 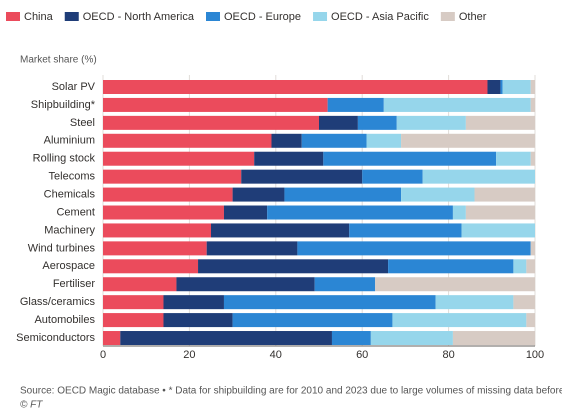 What do you see at coordinates (70, 194) in the screenshot?
I see `y-tick-label: Chemicals` at bounding box center [70, 194].